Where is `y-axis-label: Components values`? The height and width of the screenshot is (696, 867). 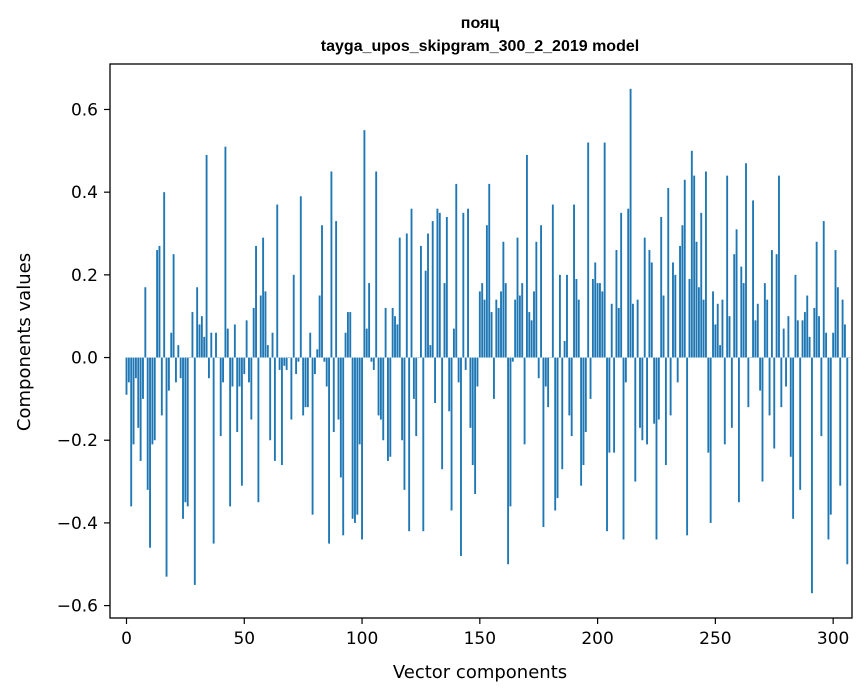
y-axis-label: Components values is located at coordinates (24, 342).